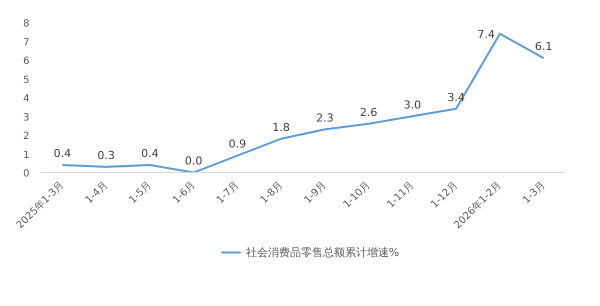 Image resolution: width=600 pixels, height=306 pixels. I want to click on y-tick-label: 5, so click(26, 80).